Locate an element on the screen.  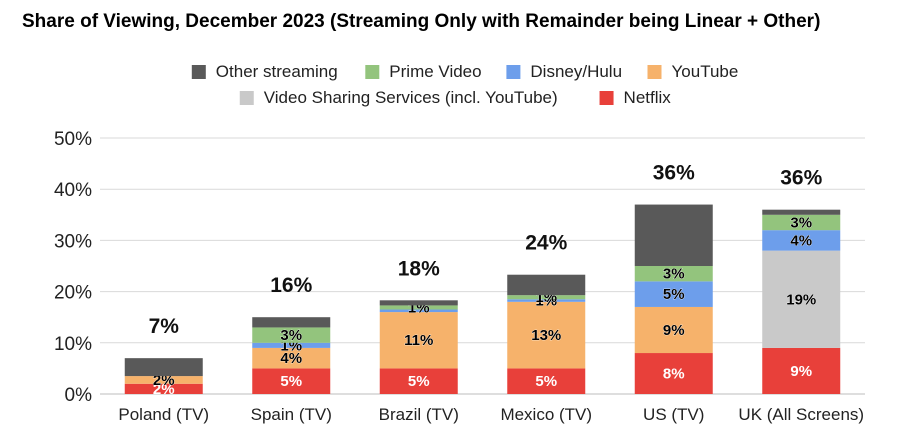
x-tick-label: US (TV) is located at coordinates (673, 414).